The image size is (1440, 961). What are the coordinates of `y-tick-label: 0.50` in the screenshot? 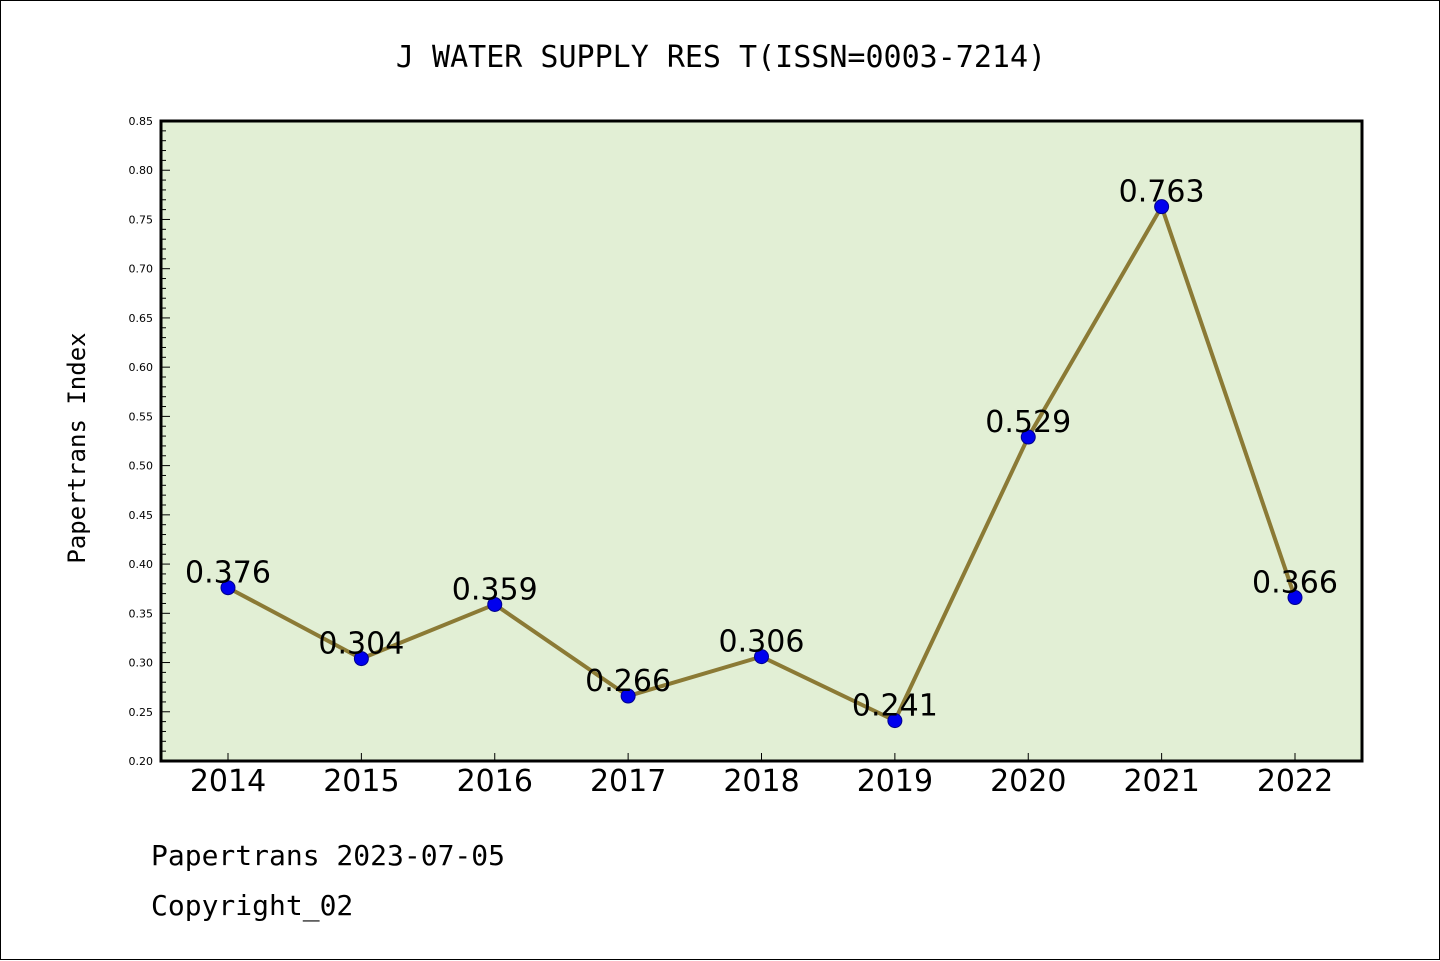 It's located at (141, 466).